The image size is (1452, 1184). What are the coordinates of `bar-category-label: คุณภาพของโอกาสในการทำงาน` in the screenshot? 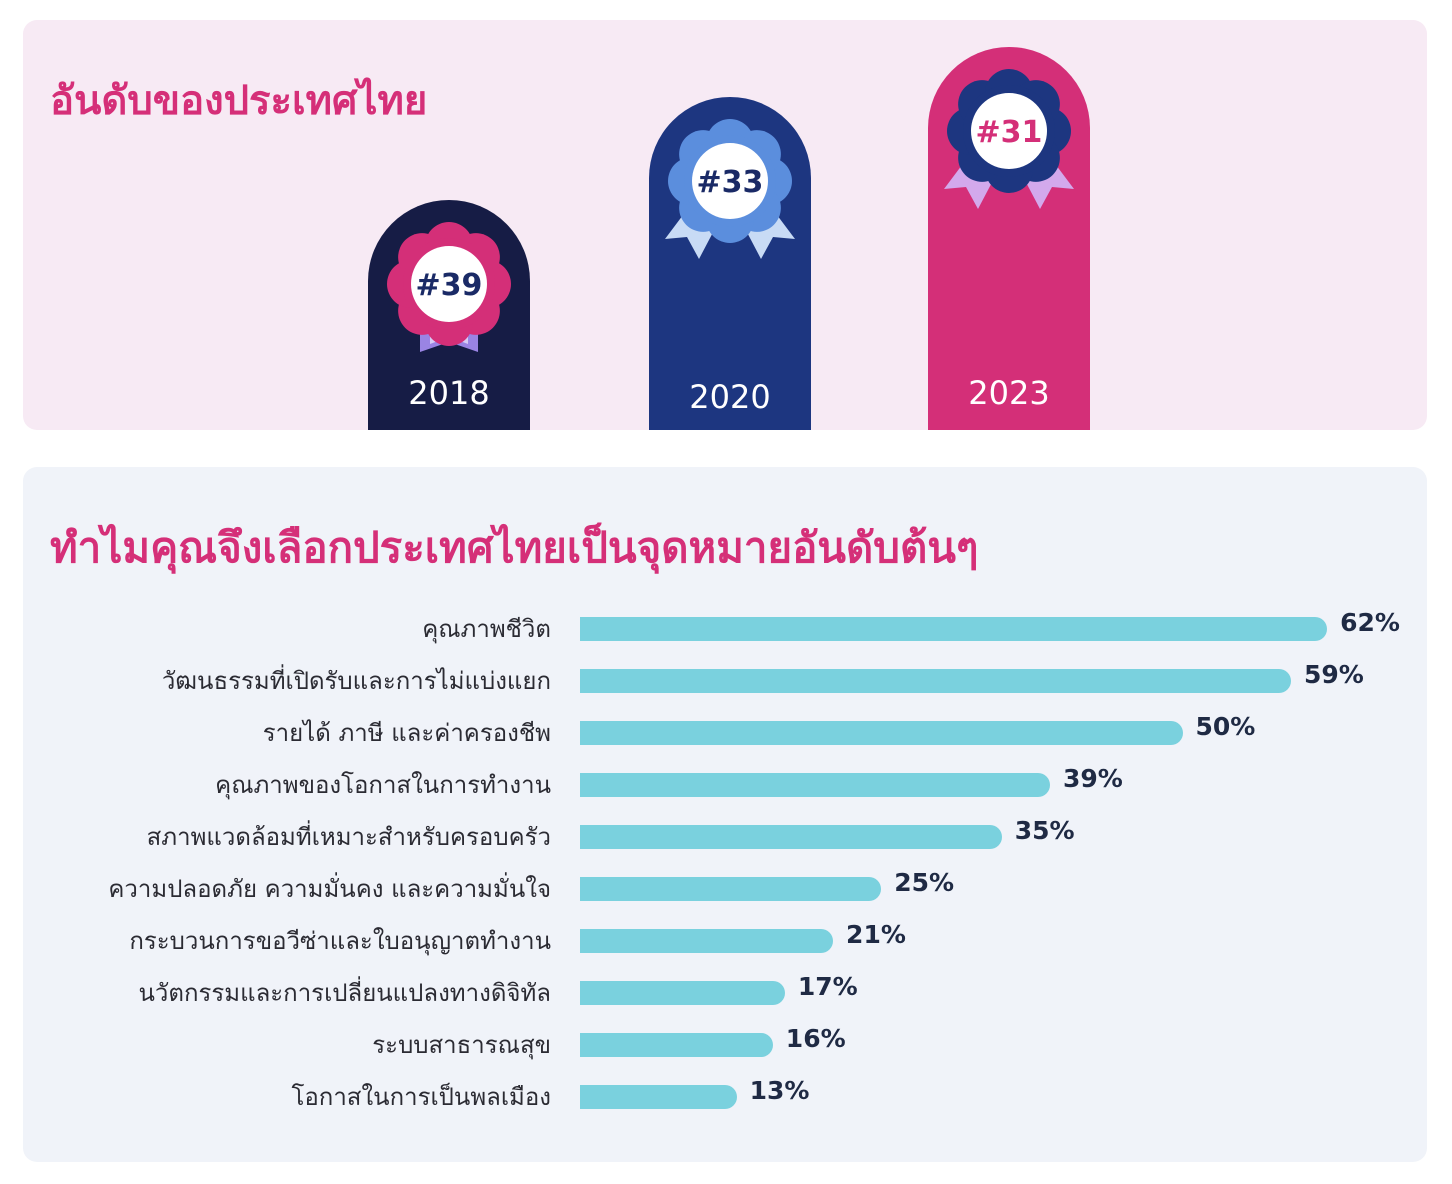 It's located at (383, 785).